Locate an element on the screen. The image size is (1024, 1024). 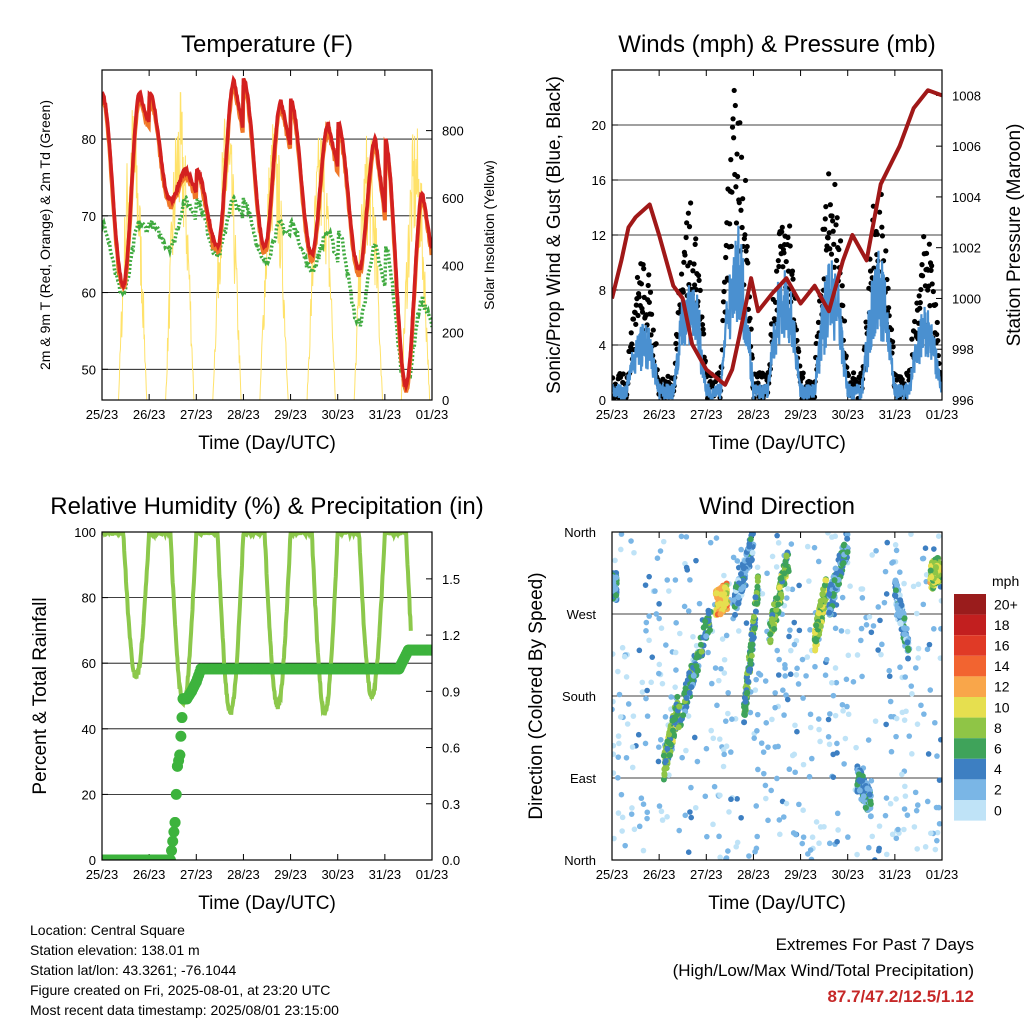
y-tick-label: 80 is located at coordinates (89, 598).